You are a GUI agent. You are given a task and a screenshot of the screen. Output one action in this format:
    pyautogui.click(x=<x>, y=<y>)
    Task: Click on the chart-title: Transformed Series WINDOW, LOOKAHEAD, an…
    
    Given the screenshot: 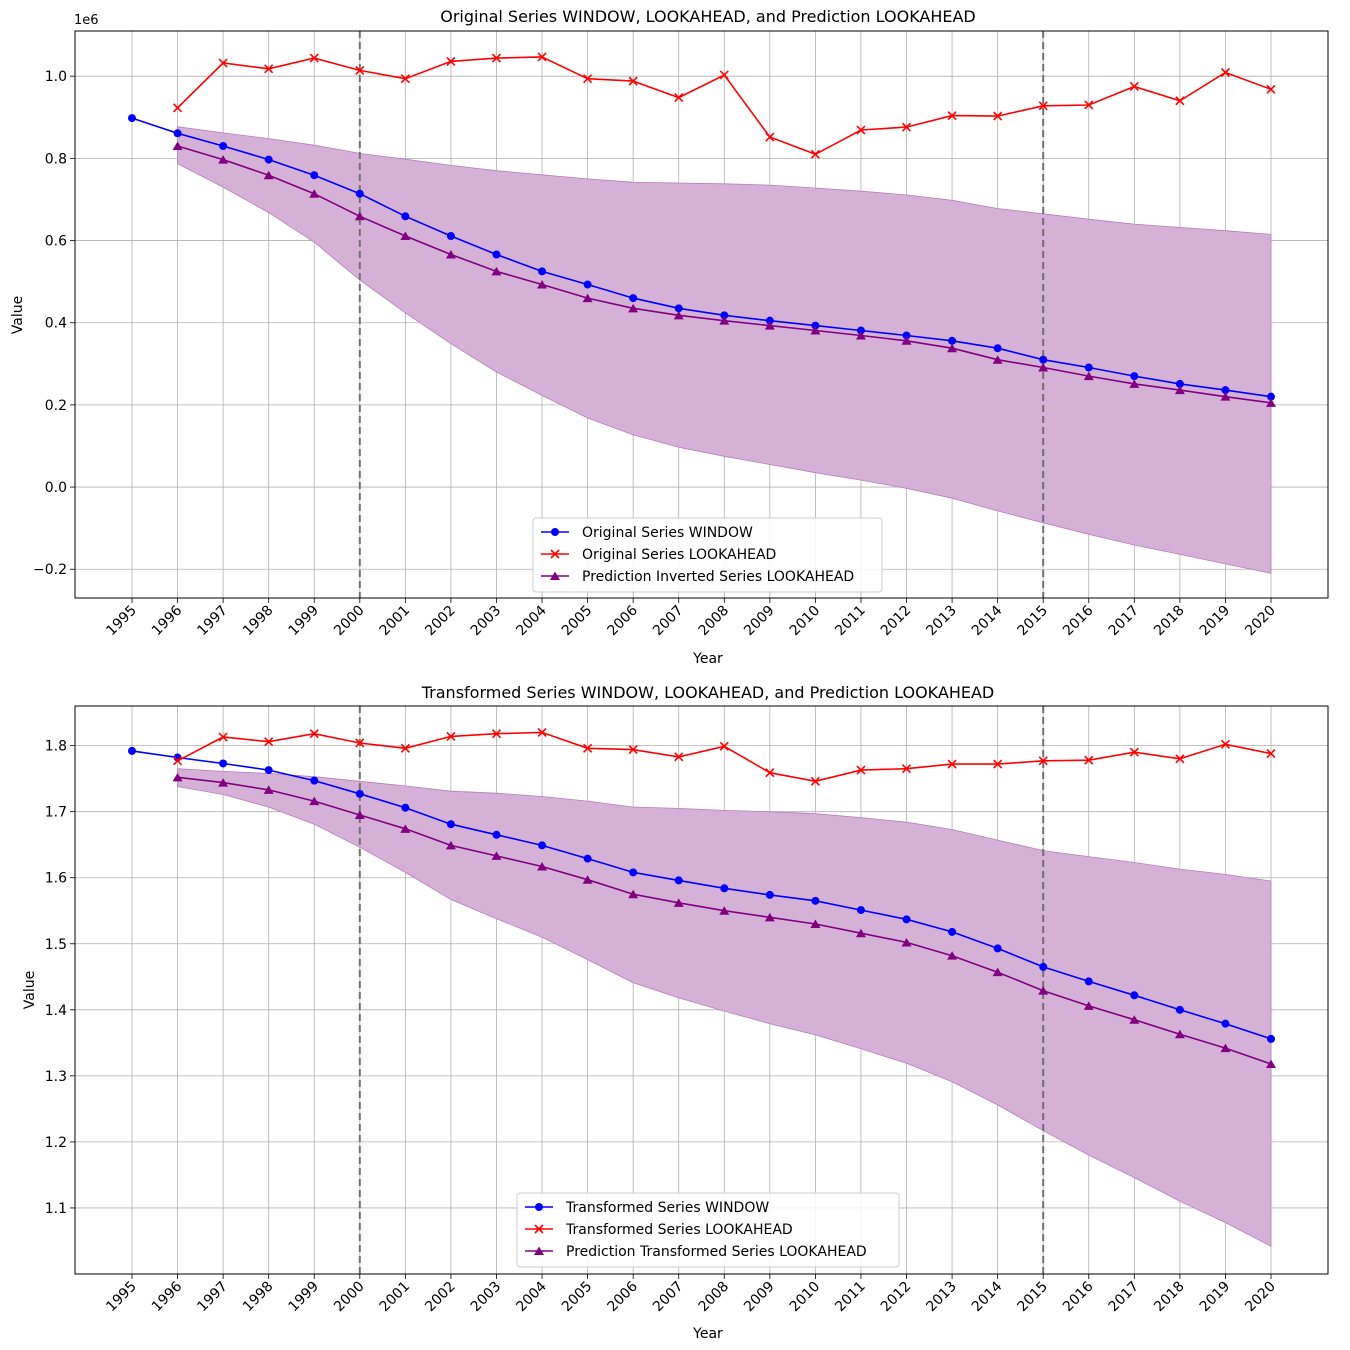 What is the action you would take?
    pyautogui.click(x=708, y=692)
    